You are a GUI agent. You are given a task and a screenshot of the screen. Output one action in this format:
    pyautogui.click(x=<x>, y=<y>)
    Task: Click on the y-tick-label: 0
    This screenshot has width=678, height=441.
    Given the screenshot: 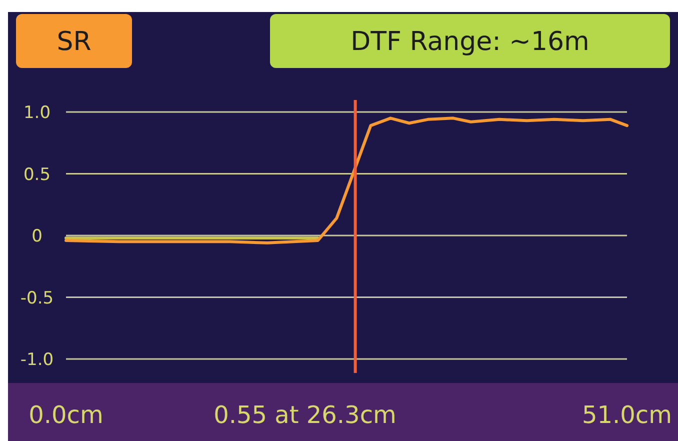 What is the action you would take?
    pyautogui.click(x=37, y=236)
    